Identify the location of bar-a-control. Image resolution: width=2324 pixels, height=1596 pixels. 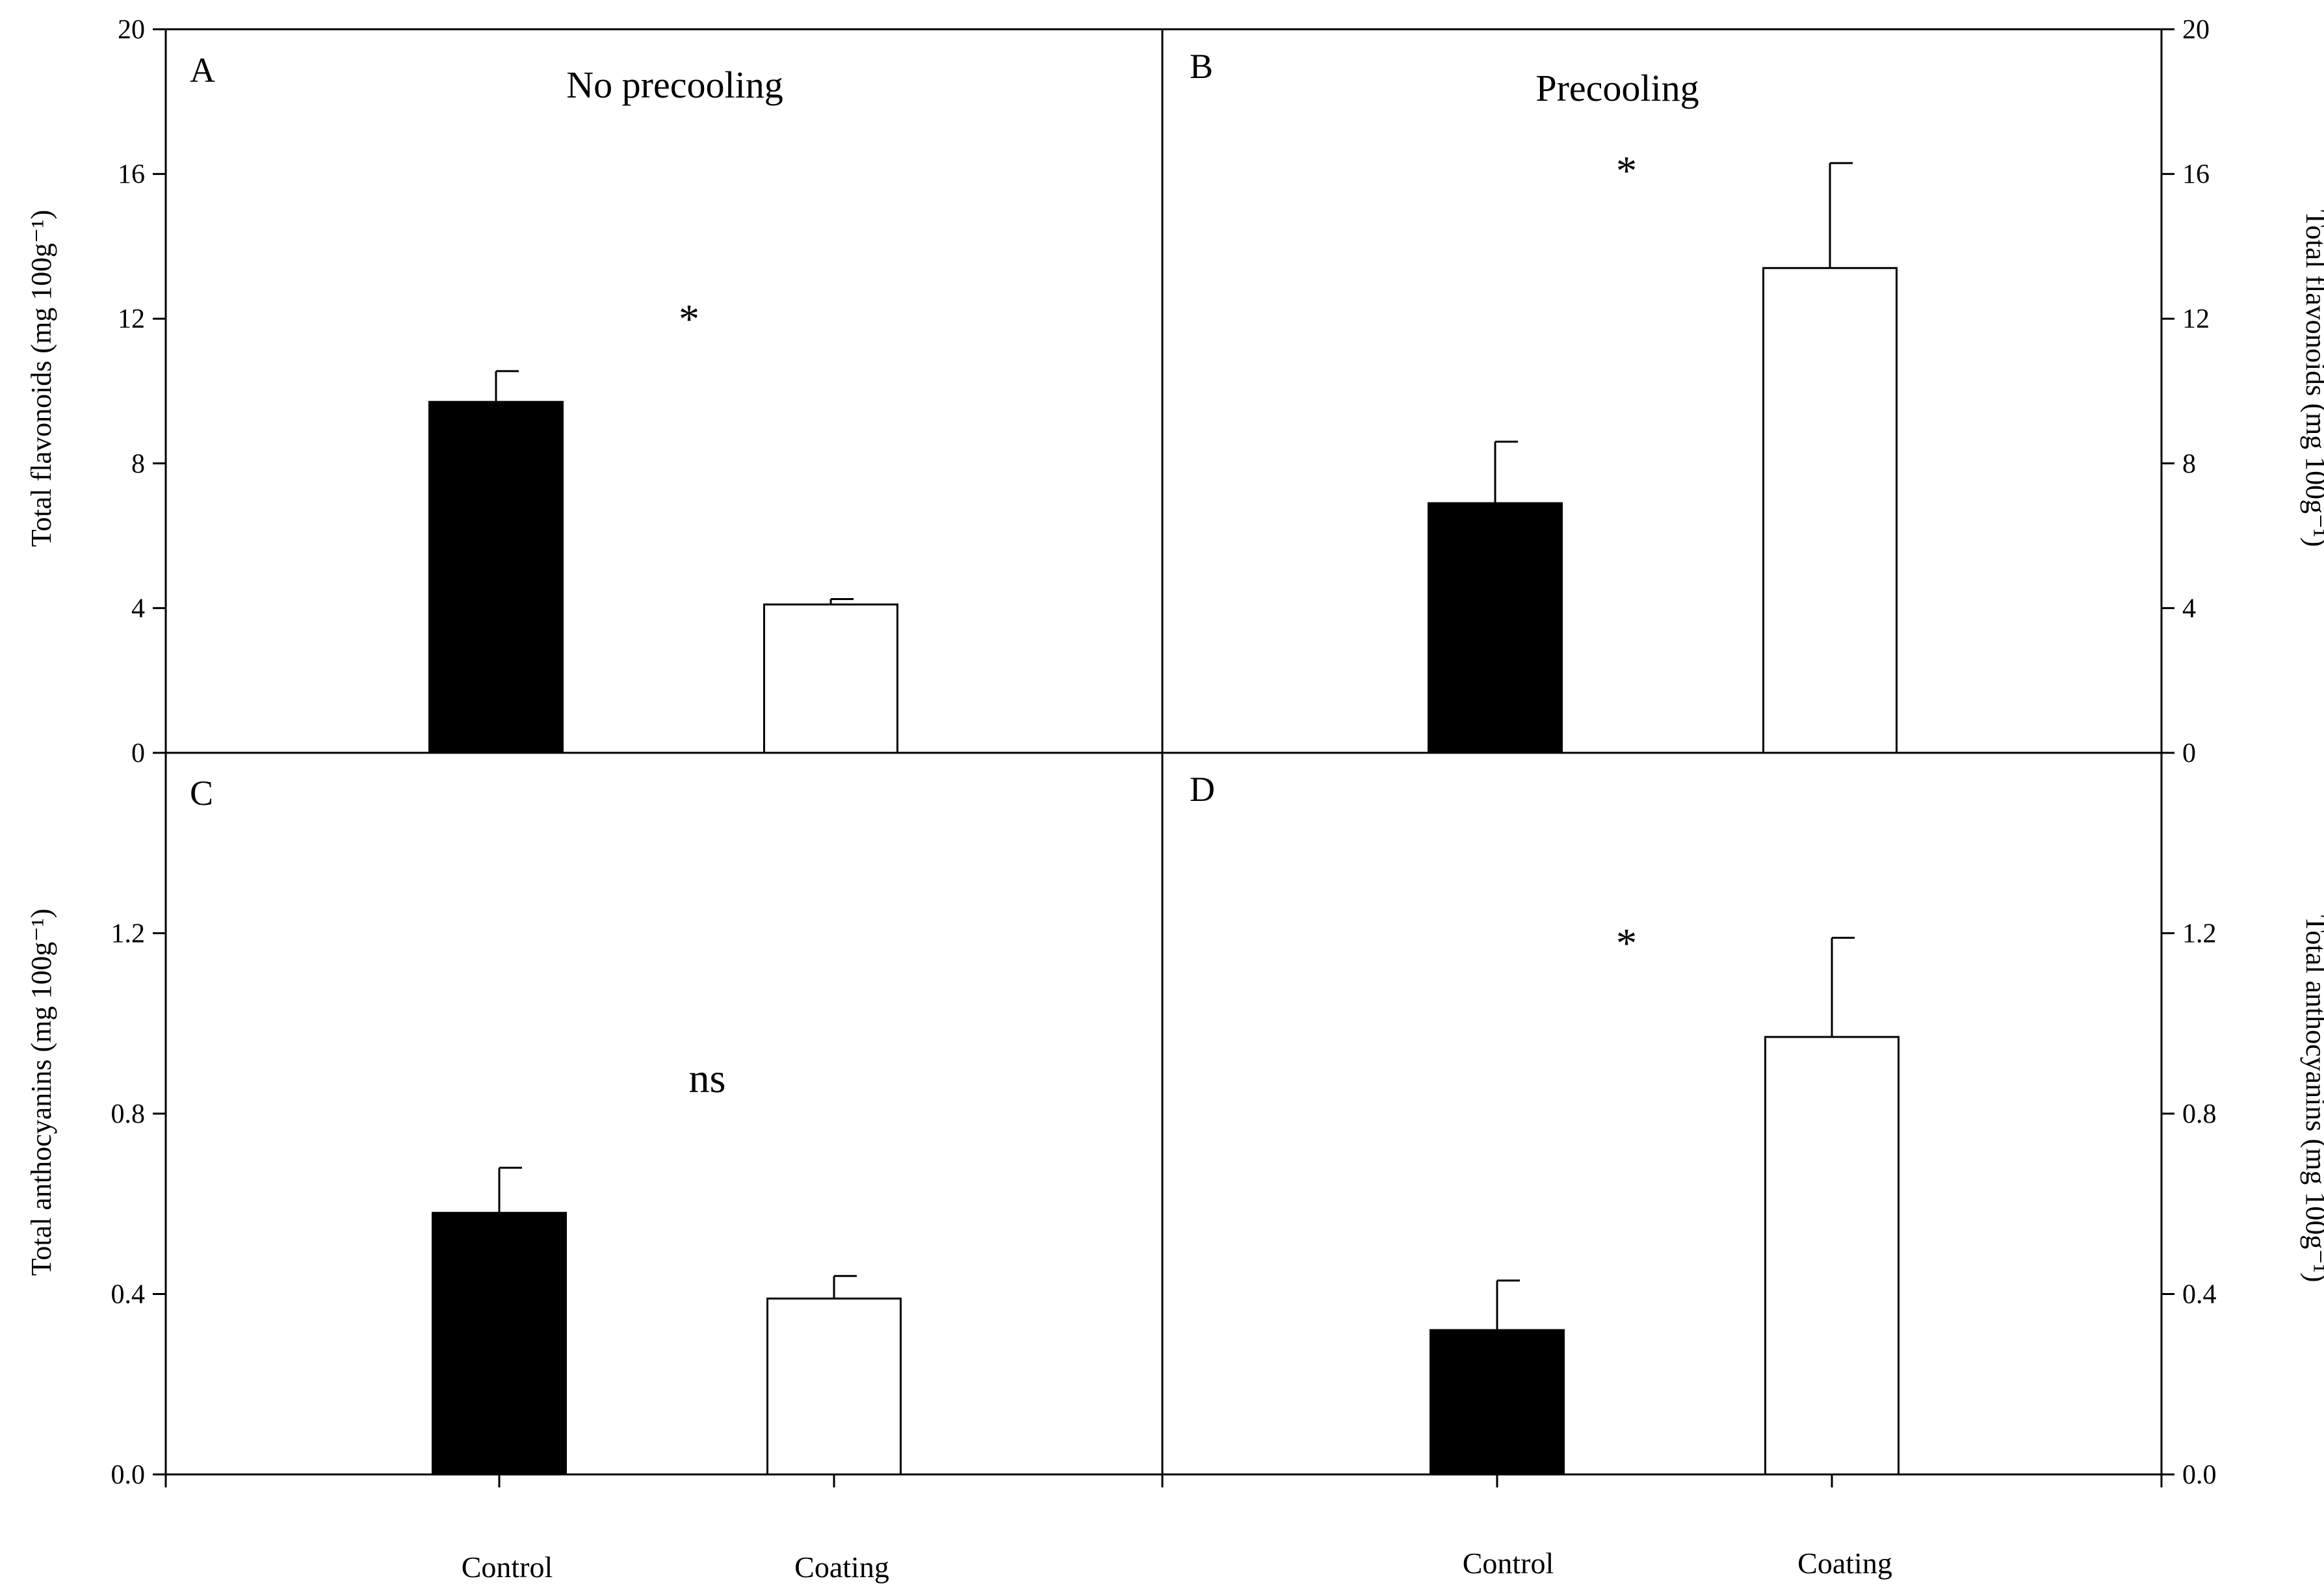
(496, 577).